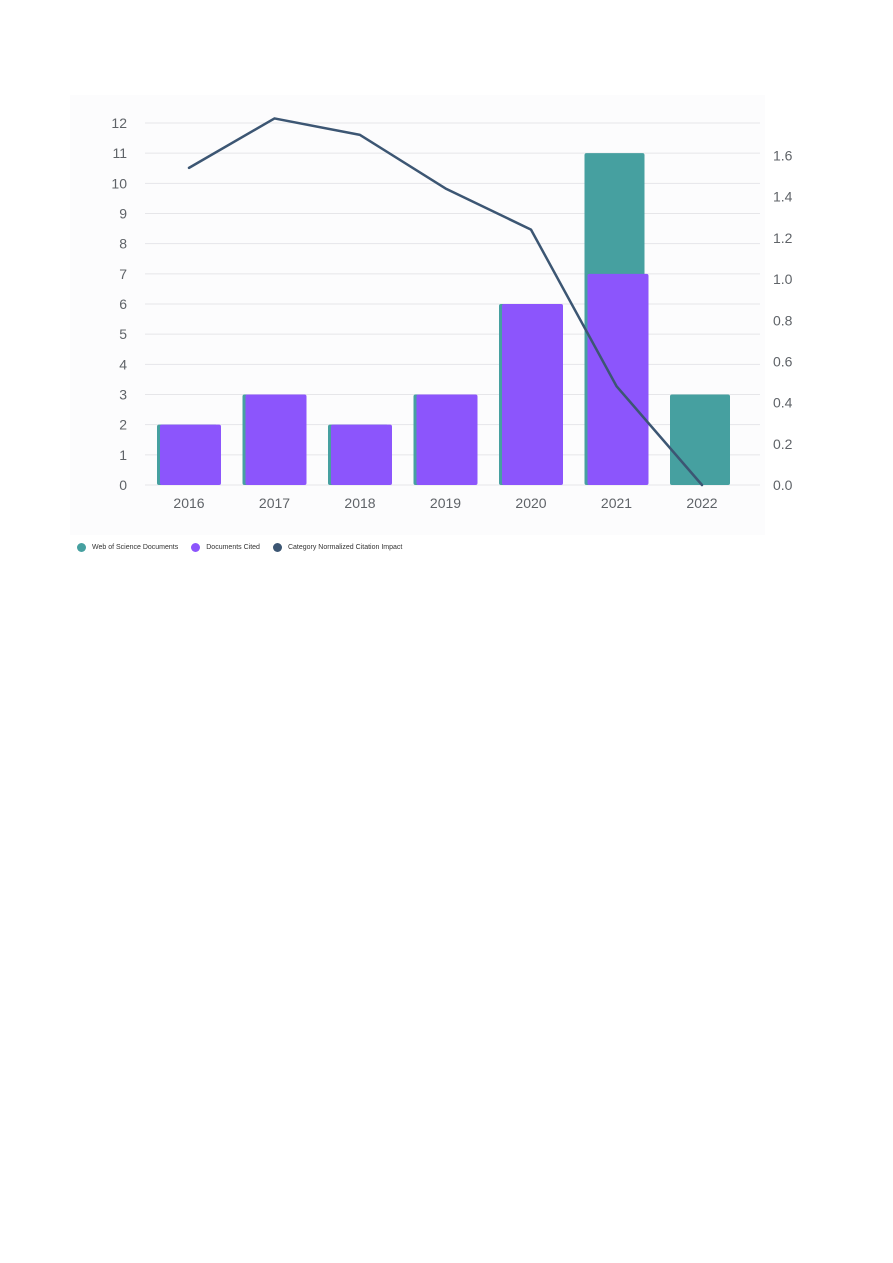  What do you see at coordinates (783, 197) in the screenshot?
I see `right-tick-label: 1.4` at bounding box center [783, 197].